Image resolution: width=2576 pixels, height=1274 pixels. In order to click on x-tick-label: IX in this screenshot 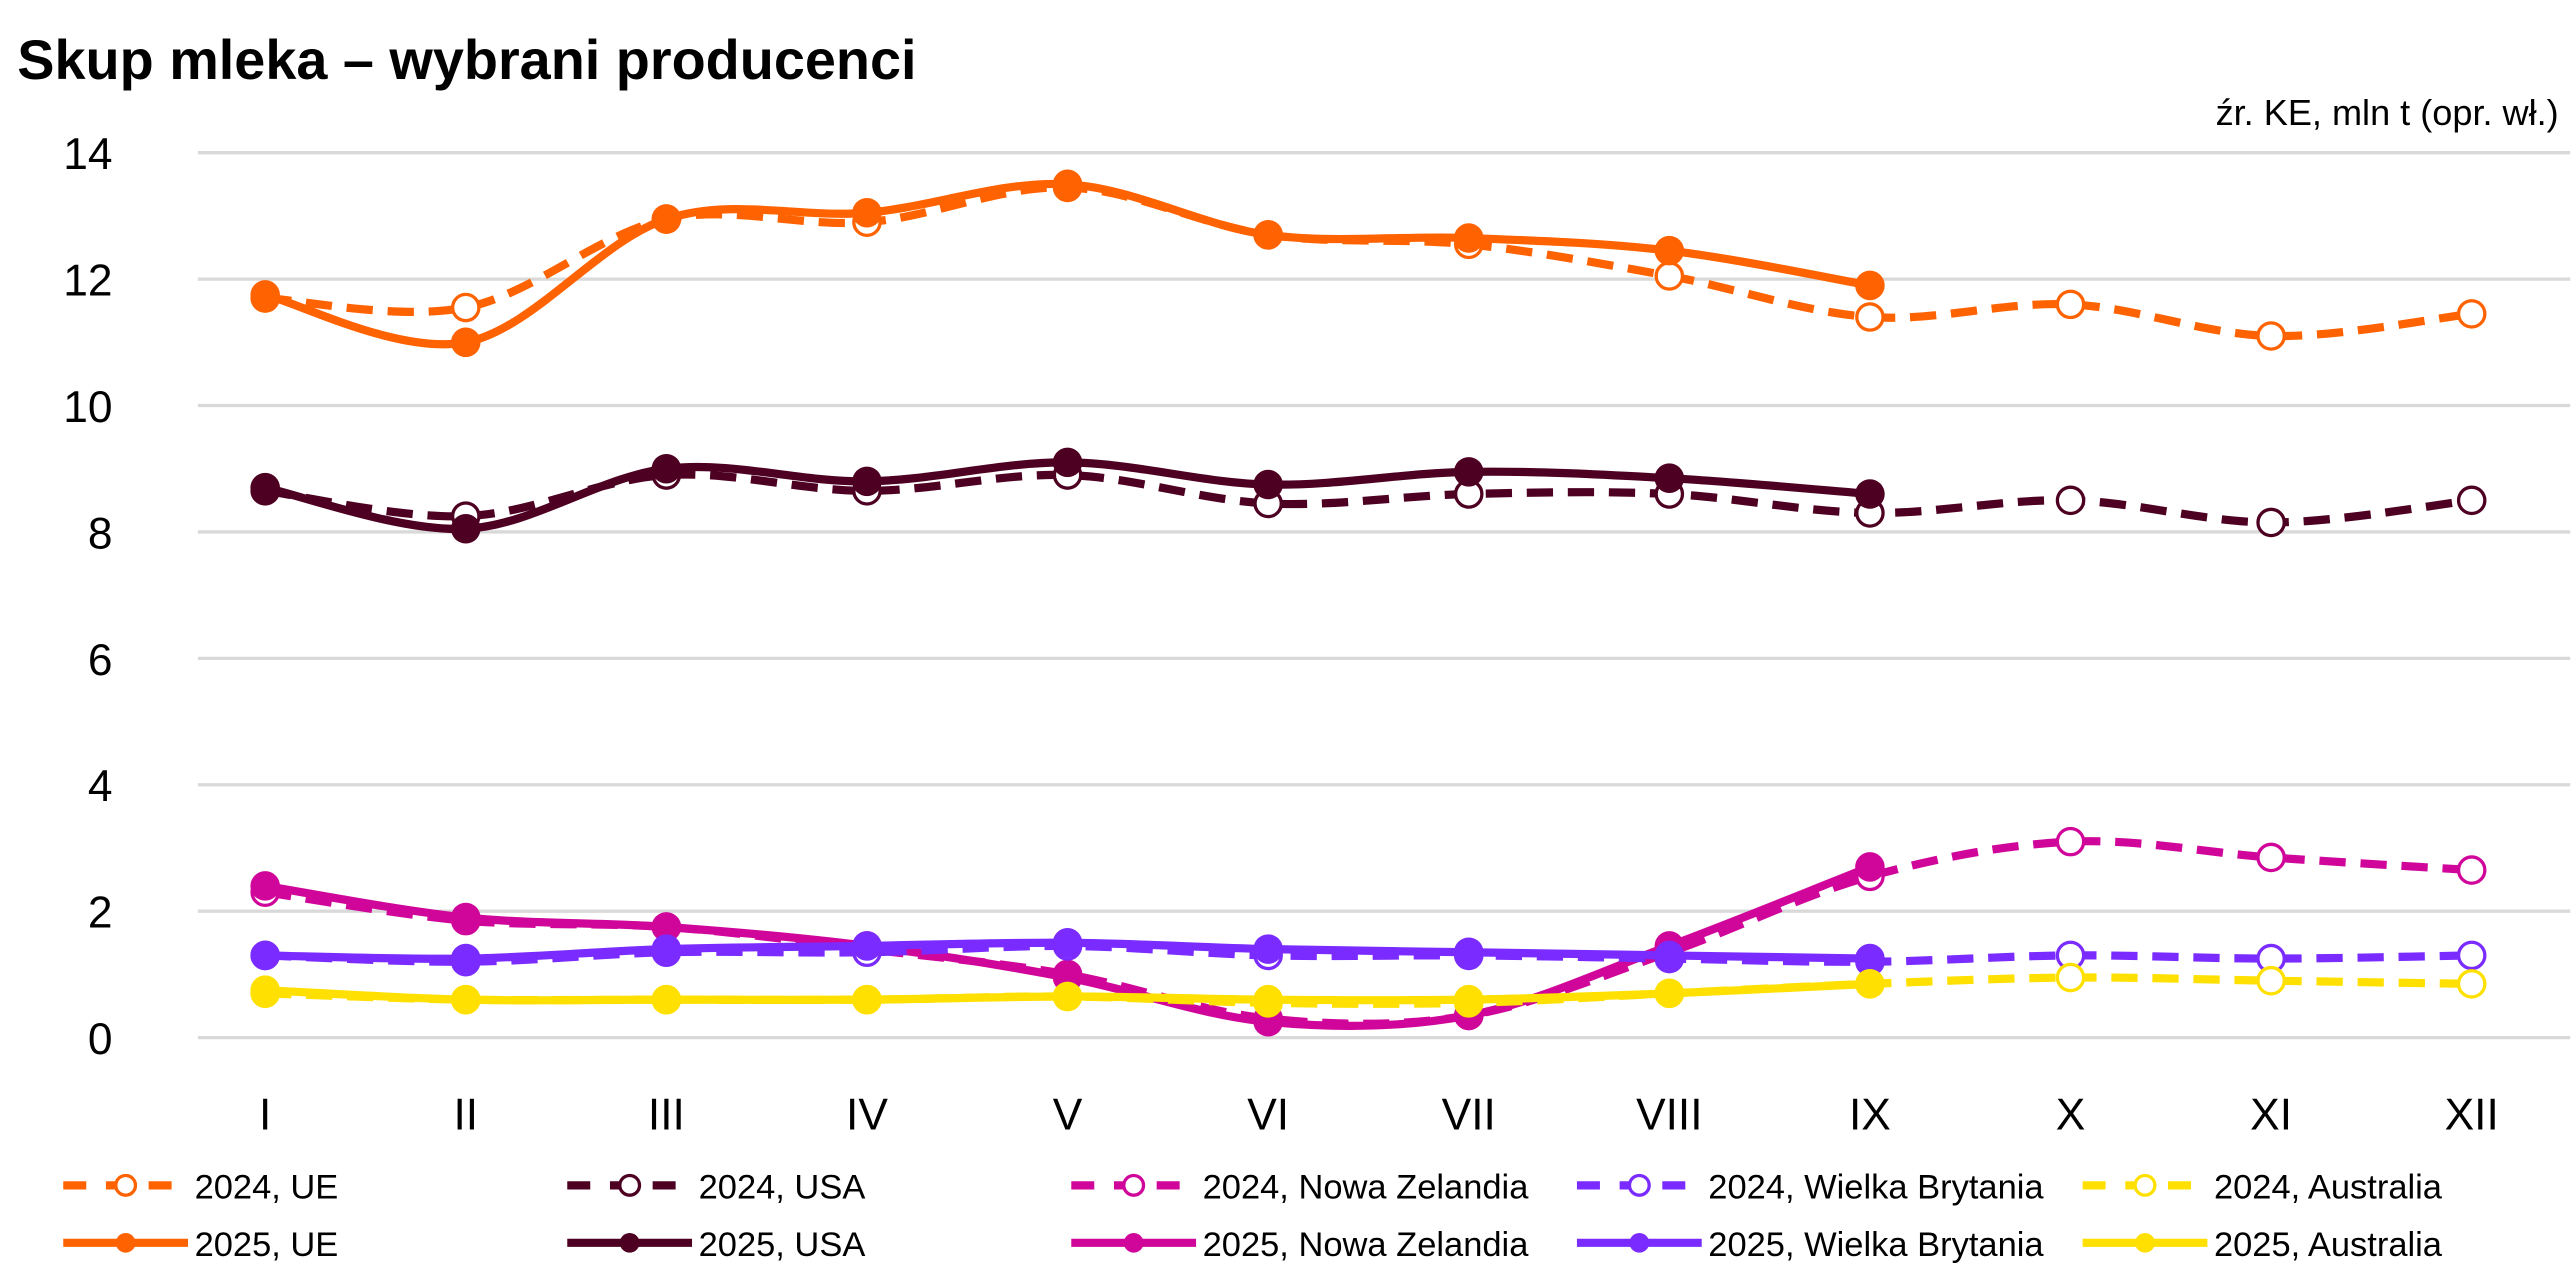, I will do `click(1870, 1115)`.